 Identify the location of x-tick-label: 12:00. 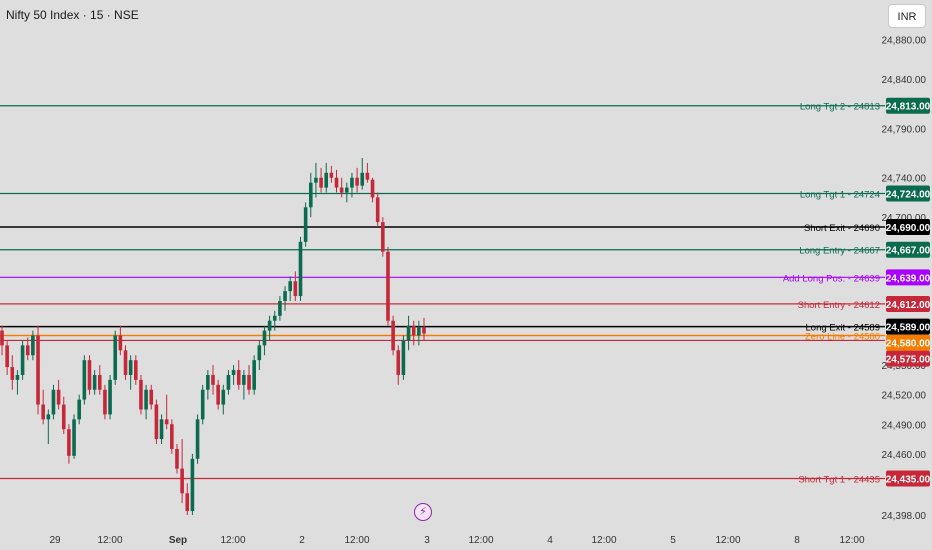
(480, 540).